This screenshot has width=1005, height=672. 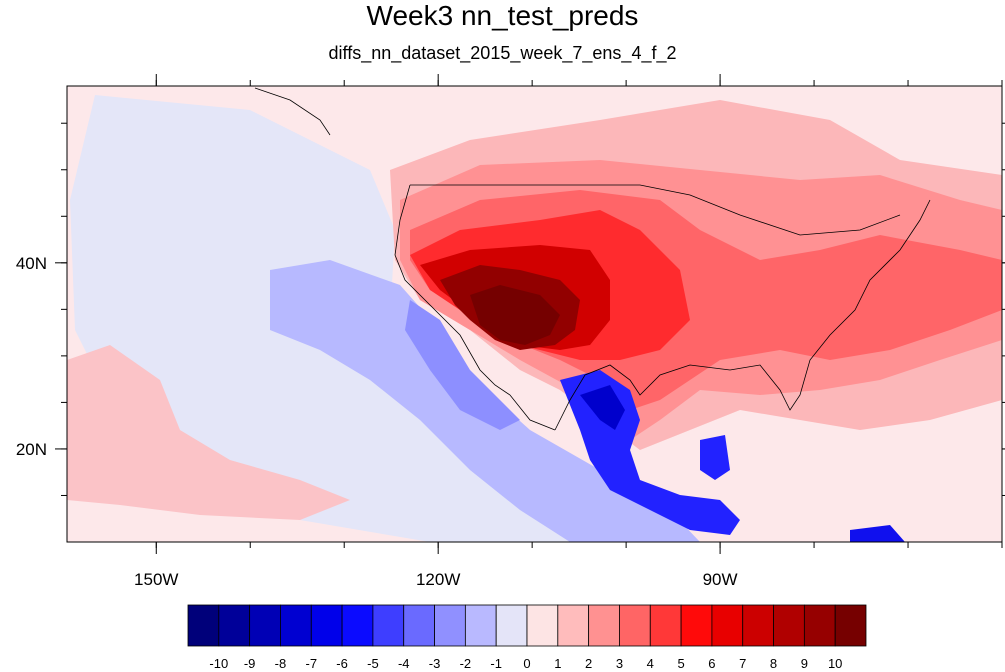 What do you see at coordinates (588, 663) in the screenshot?
I see `colorbar-label: 2` at bounding box center [588, 663].